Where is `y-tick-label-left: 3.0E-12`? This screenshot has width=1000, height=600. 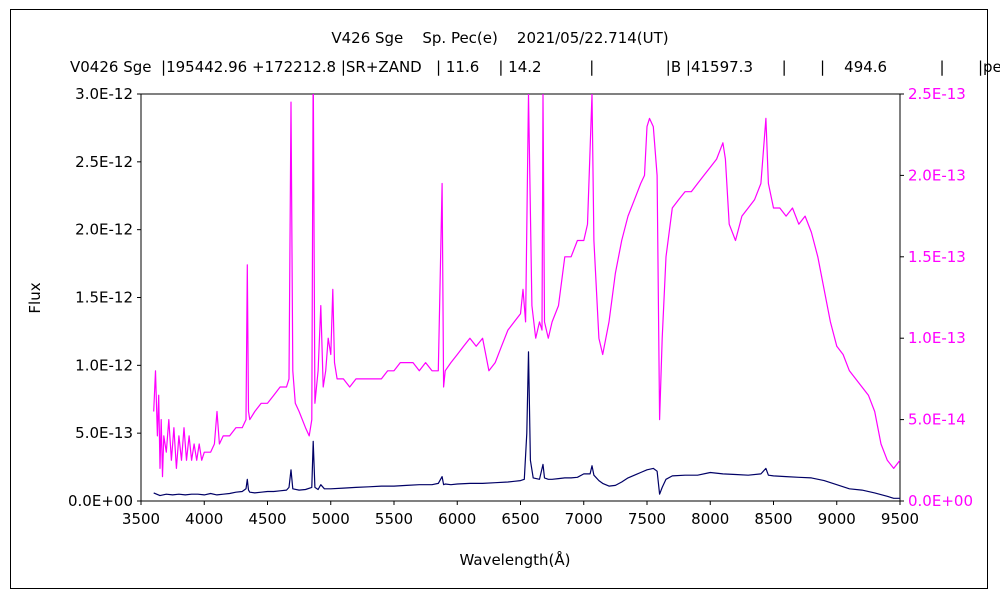
y-tick-label-left: 3.0E-12 is located at coordinates (104, 94).